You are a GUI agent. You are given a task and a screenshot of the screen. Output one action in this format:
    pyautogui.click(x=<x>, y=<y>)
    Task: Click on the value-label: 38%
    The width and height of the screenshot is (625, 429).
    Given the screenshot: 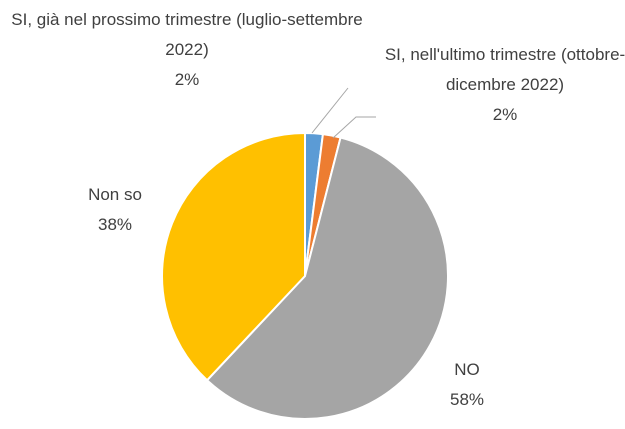 What is the action you would take?
    pyautogui.click(x=115, y=224)
    